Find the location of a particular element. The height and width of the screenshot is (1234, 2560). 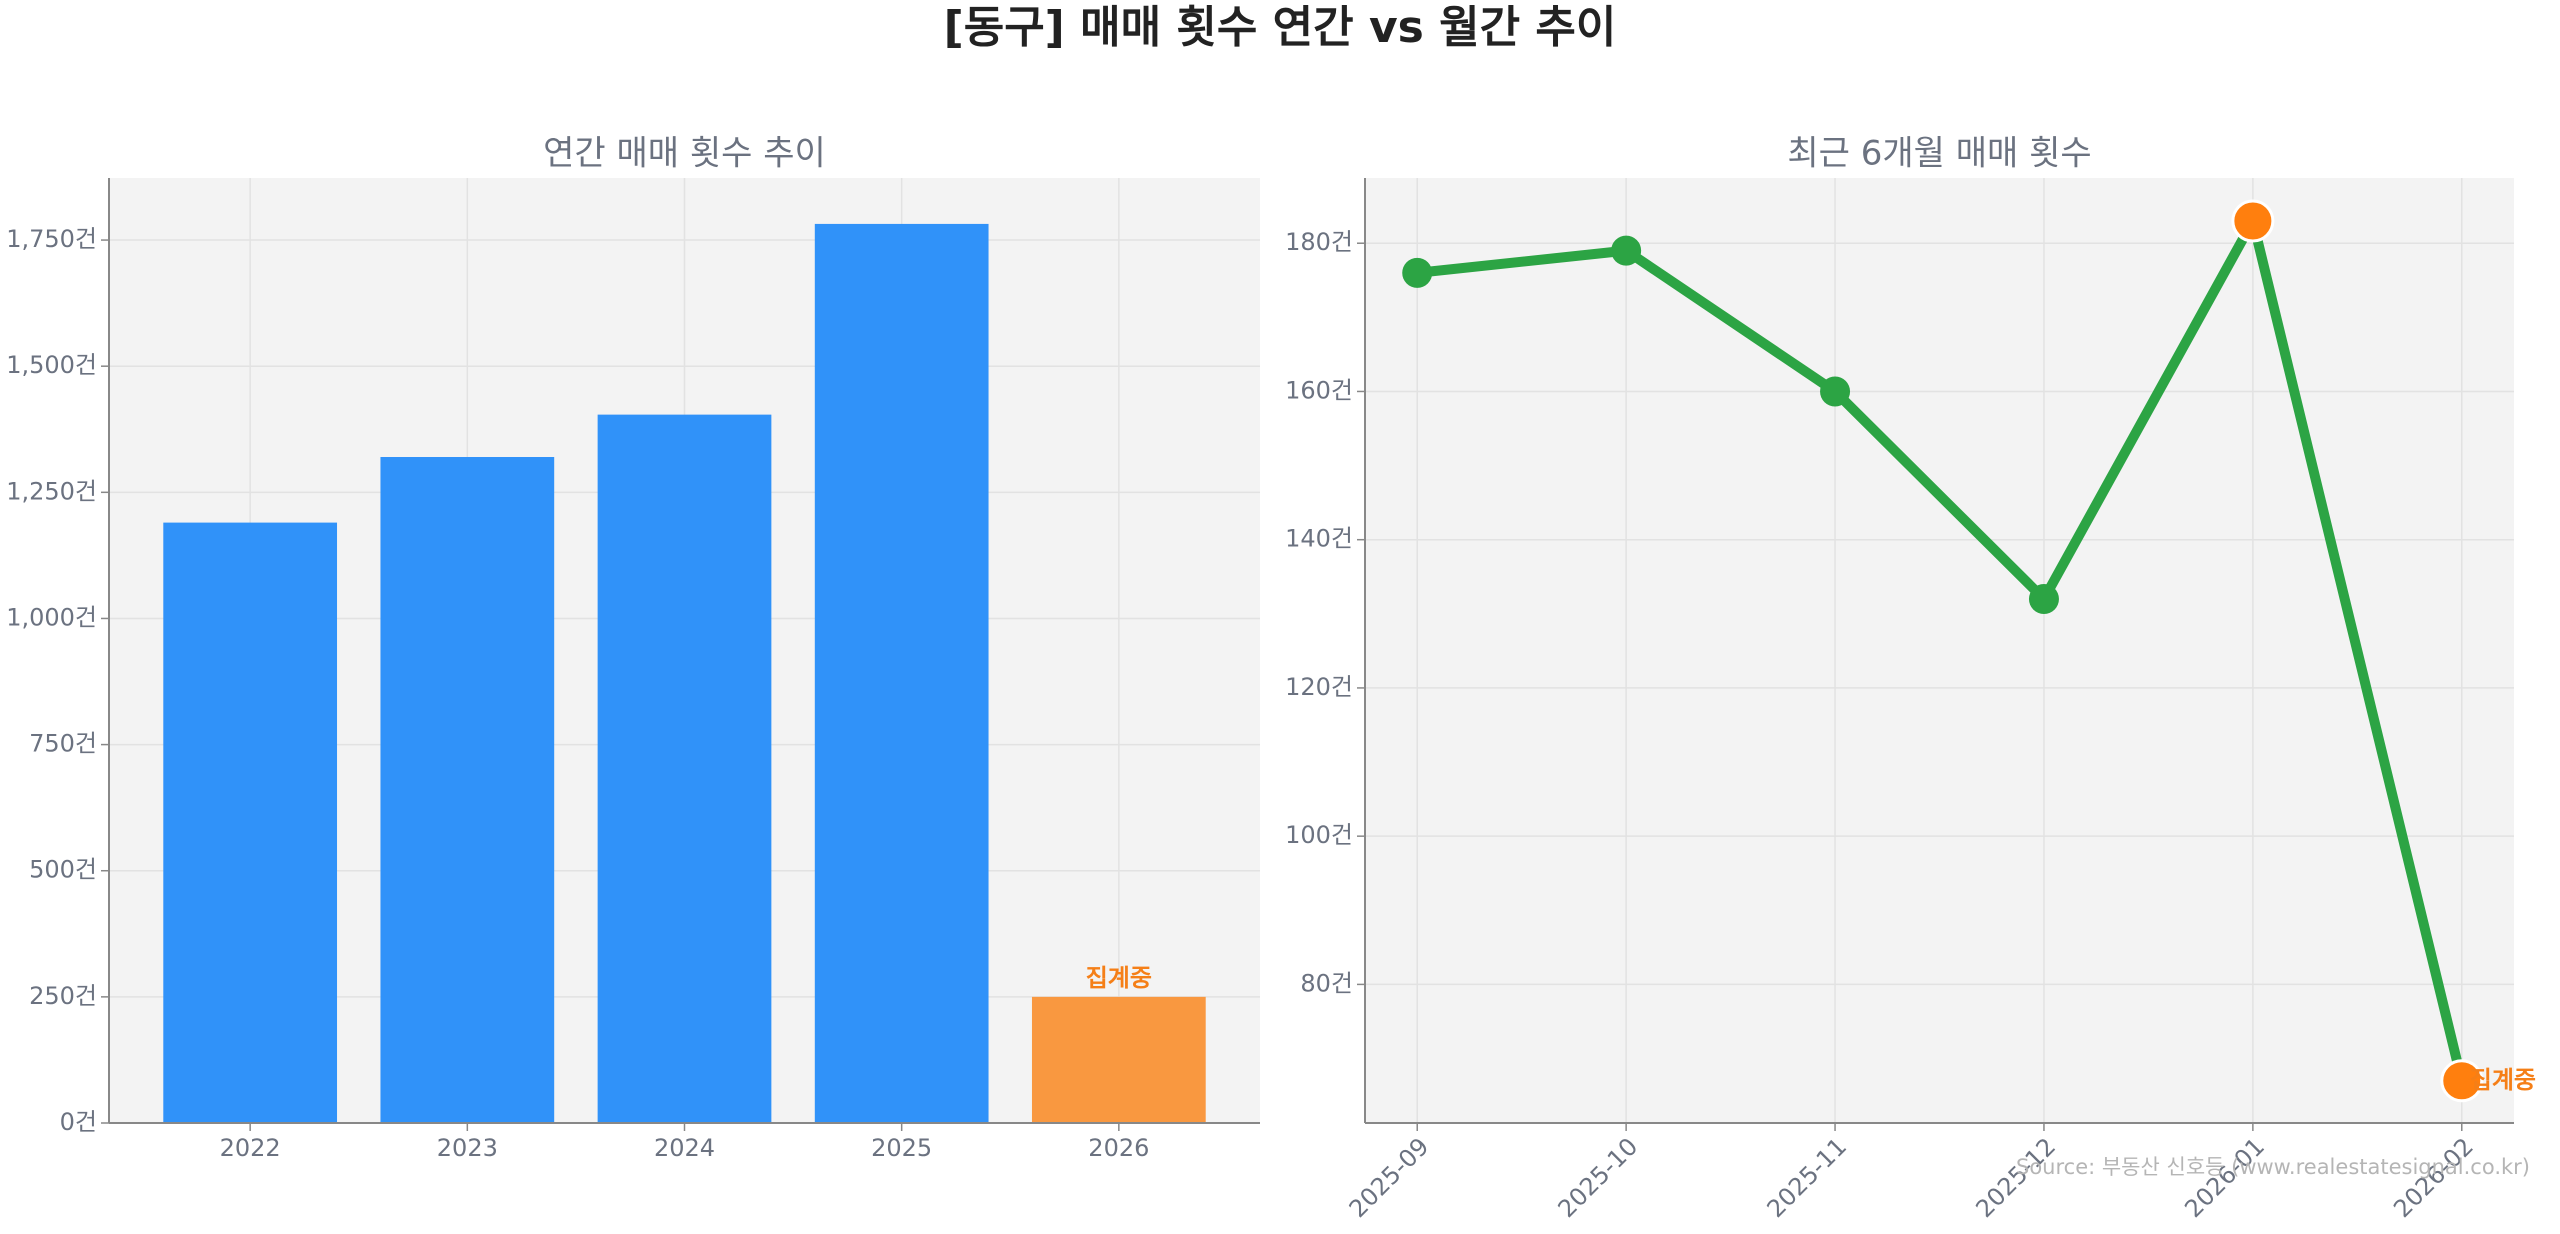

y-tick-label: 120건 is located at coordinates (1319, 687).